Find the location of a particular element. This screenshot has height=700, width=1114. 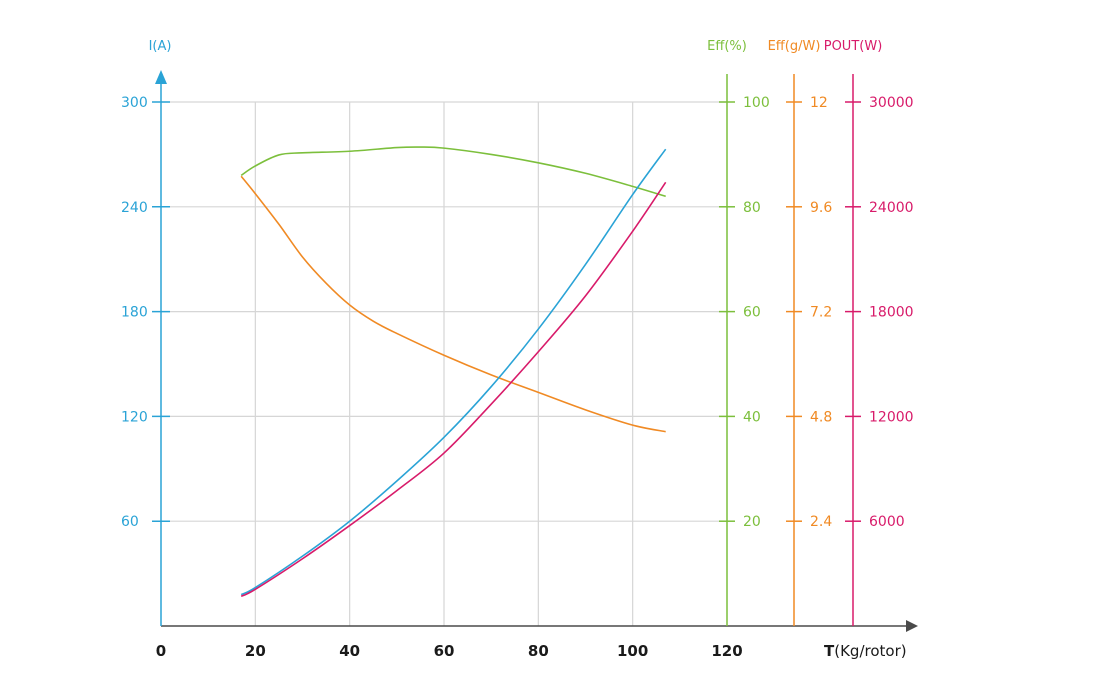

y-tick-label-current: 120 is located at coordinates (134, 417).